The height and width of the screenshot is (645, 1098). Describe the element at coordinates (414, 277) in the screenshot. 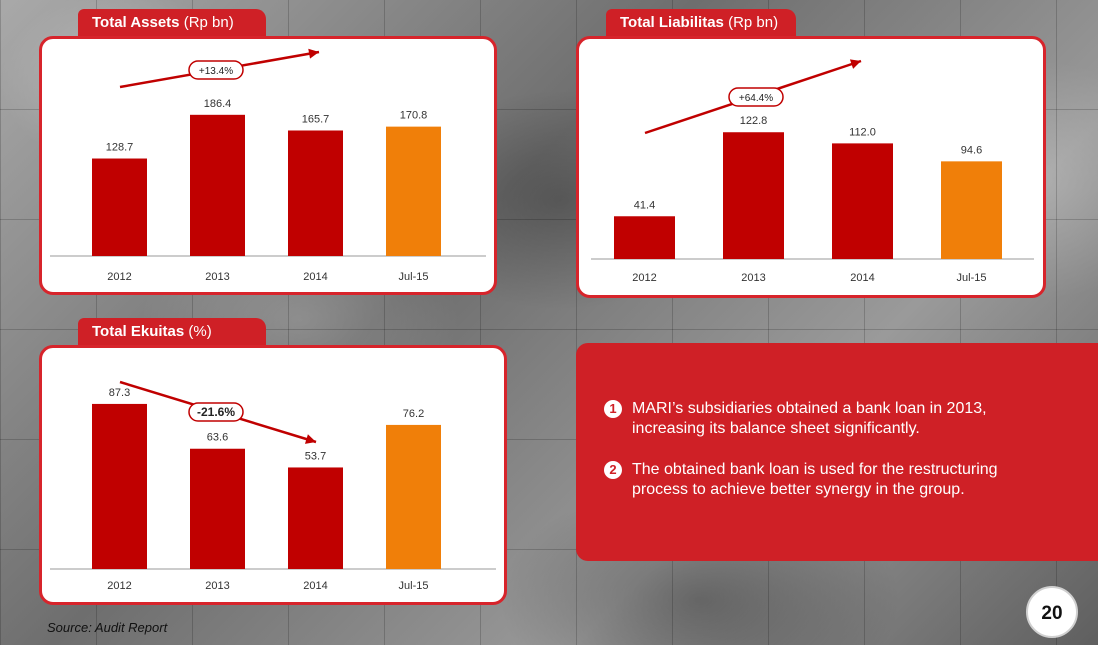

I see `assets-tick-label: Jul-15` at that location.